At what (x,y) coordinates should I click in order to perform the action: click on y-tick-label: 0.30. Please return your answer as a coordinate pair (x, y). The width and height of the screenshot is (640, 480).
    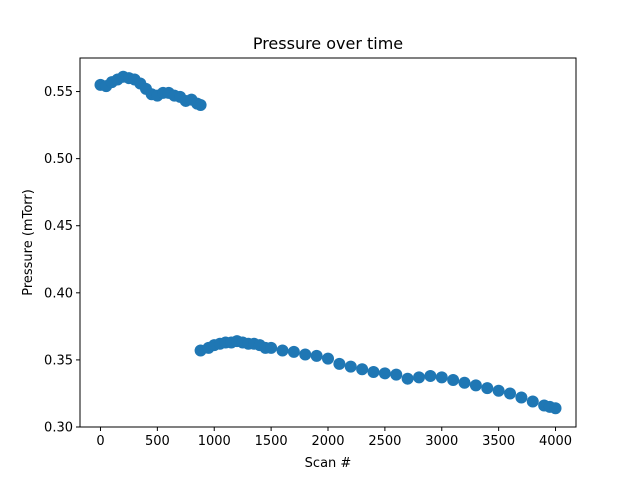
    Looking at the image, I should click on (58, 428).